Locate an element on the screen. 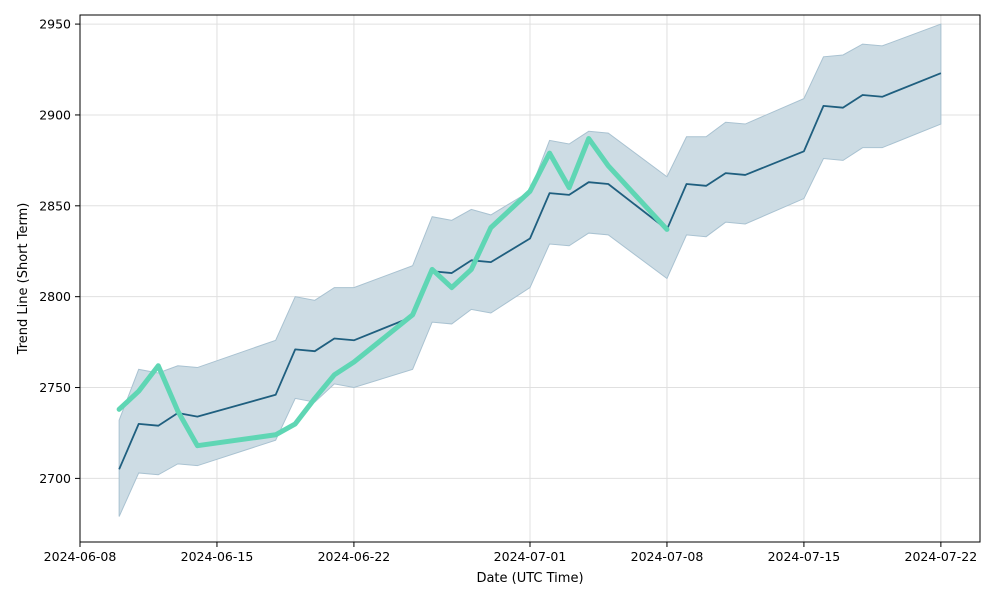  y-tick-label: 2700 is located at coordinates (55, 478).